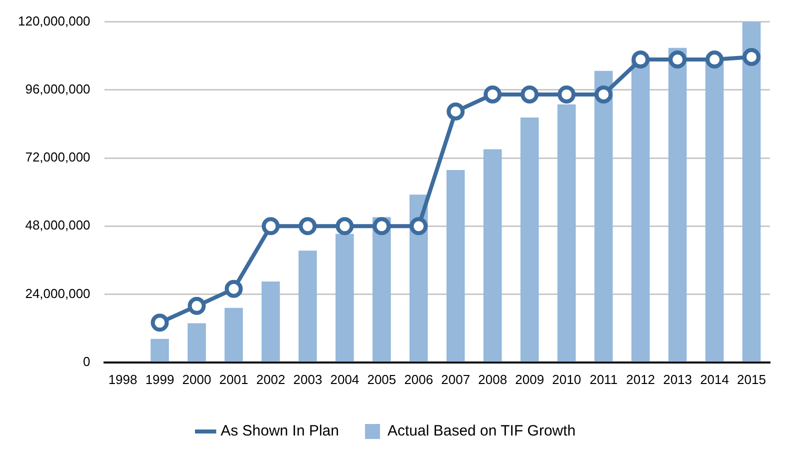 The height and width of the screenshot is (453, 788). Describe the element at coordinates (567, 379) in the screenshot. I see `x-tick-label: 2010` at that location.